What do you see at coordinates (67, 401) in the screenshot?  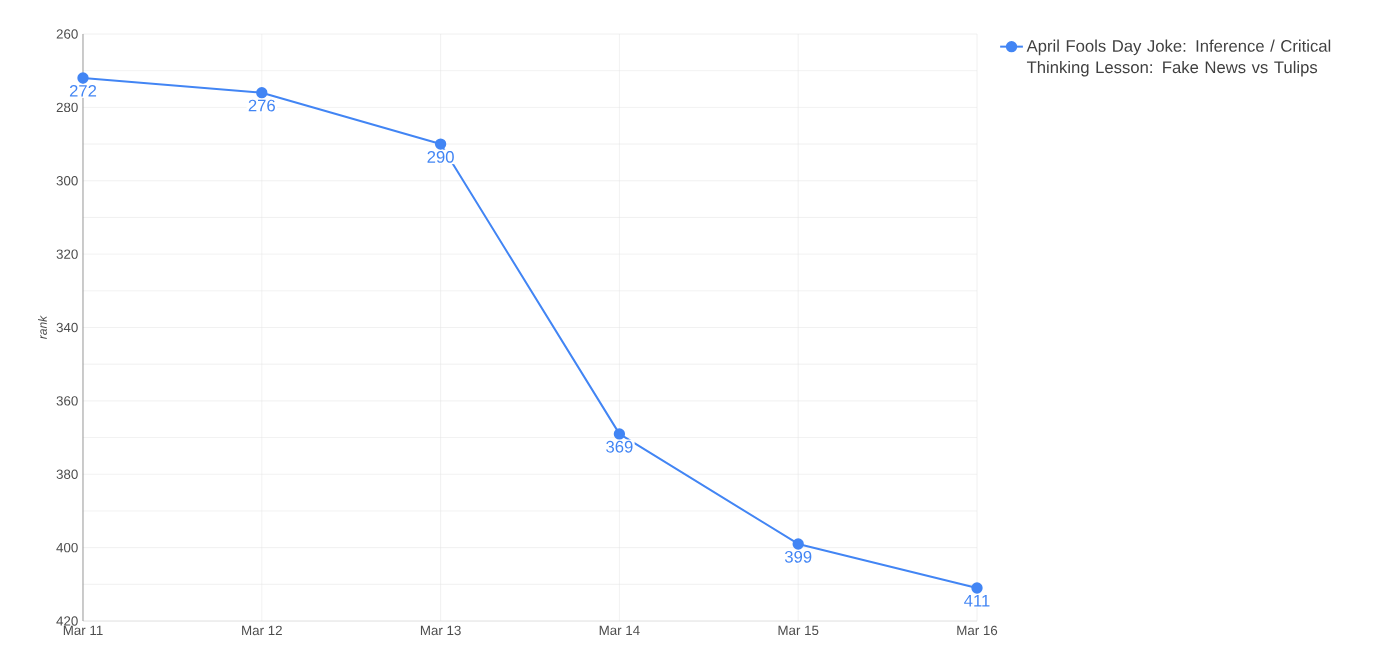 I see `y-tick-label: 360` at bounding box center [67, 401].